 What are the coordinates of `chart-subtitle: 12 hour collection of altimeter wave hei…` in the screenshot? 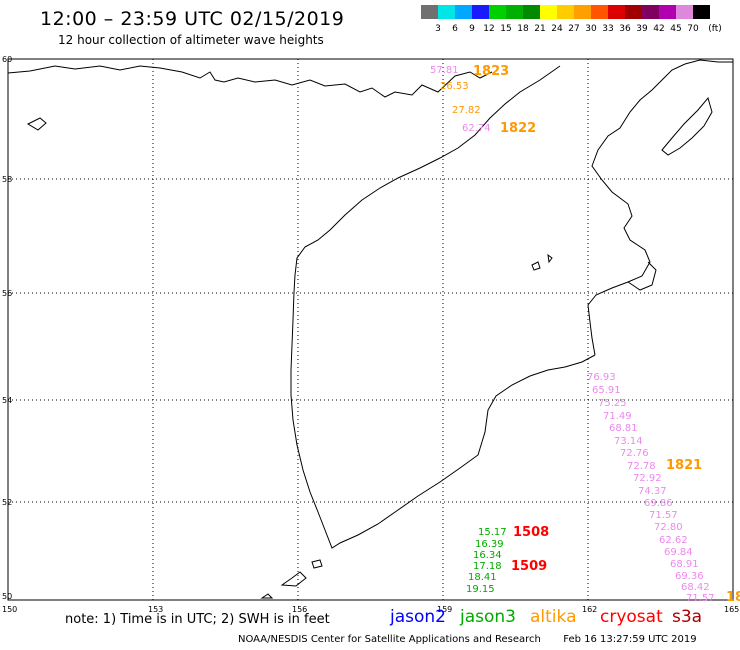 It's located at (191, 40).